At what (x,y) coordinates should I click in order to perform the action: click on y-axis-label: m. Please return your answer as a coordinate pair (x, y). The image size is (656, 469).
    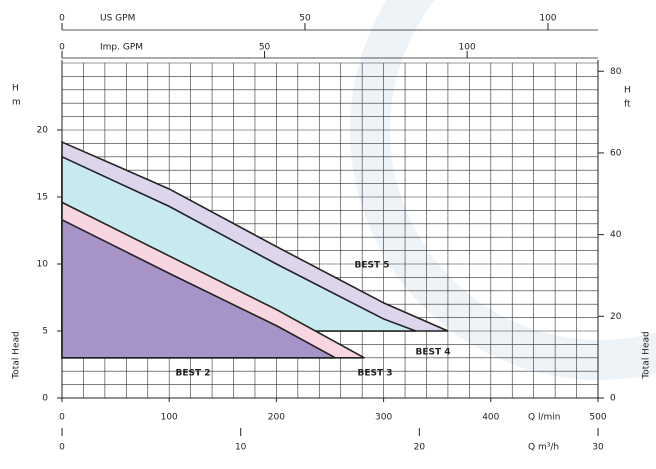
    Looking at the image, I should click on (16, 103).